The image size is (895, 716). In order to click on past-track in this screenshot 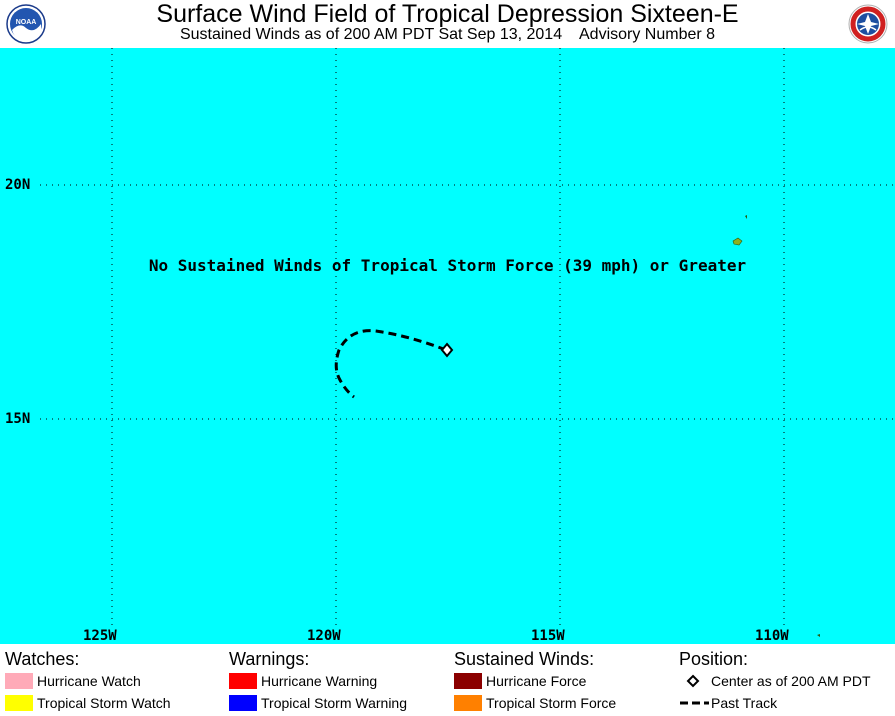, I will do `click(390, 364)`.